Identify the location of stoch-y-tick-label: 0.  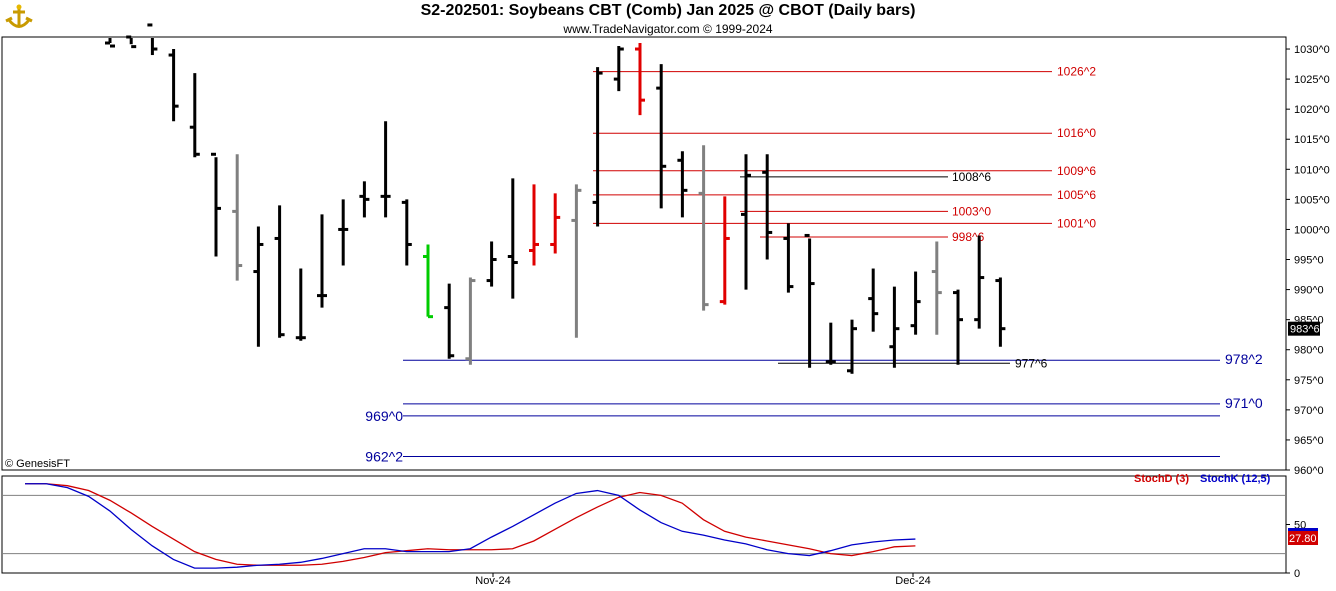
(1297, 574).